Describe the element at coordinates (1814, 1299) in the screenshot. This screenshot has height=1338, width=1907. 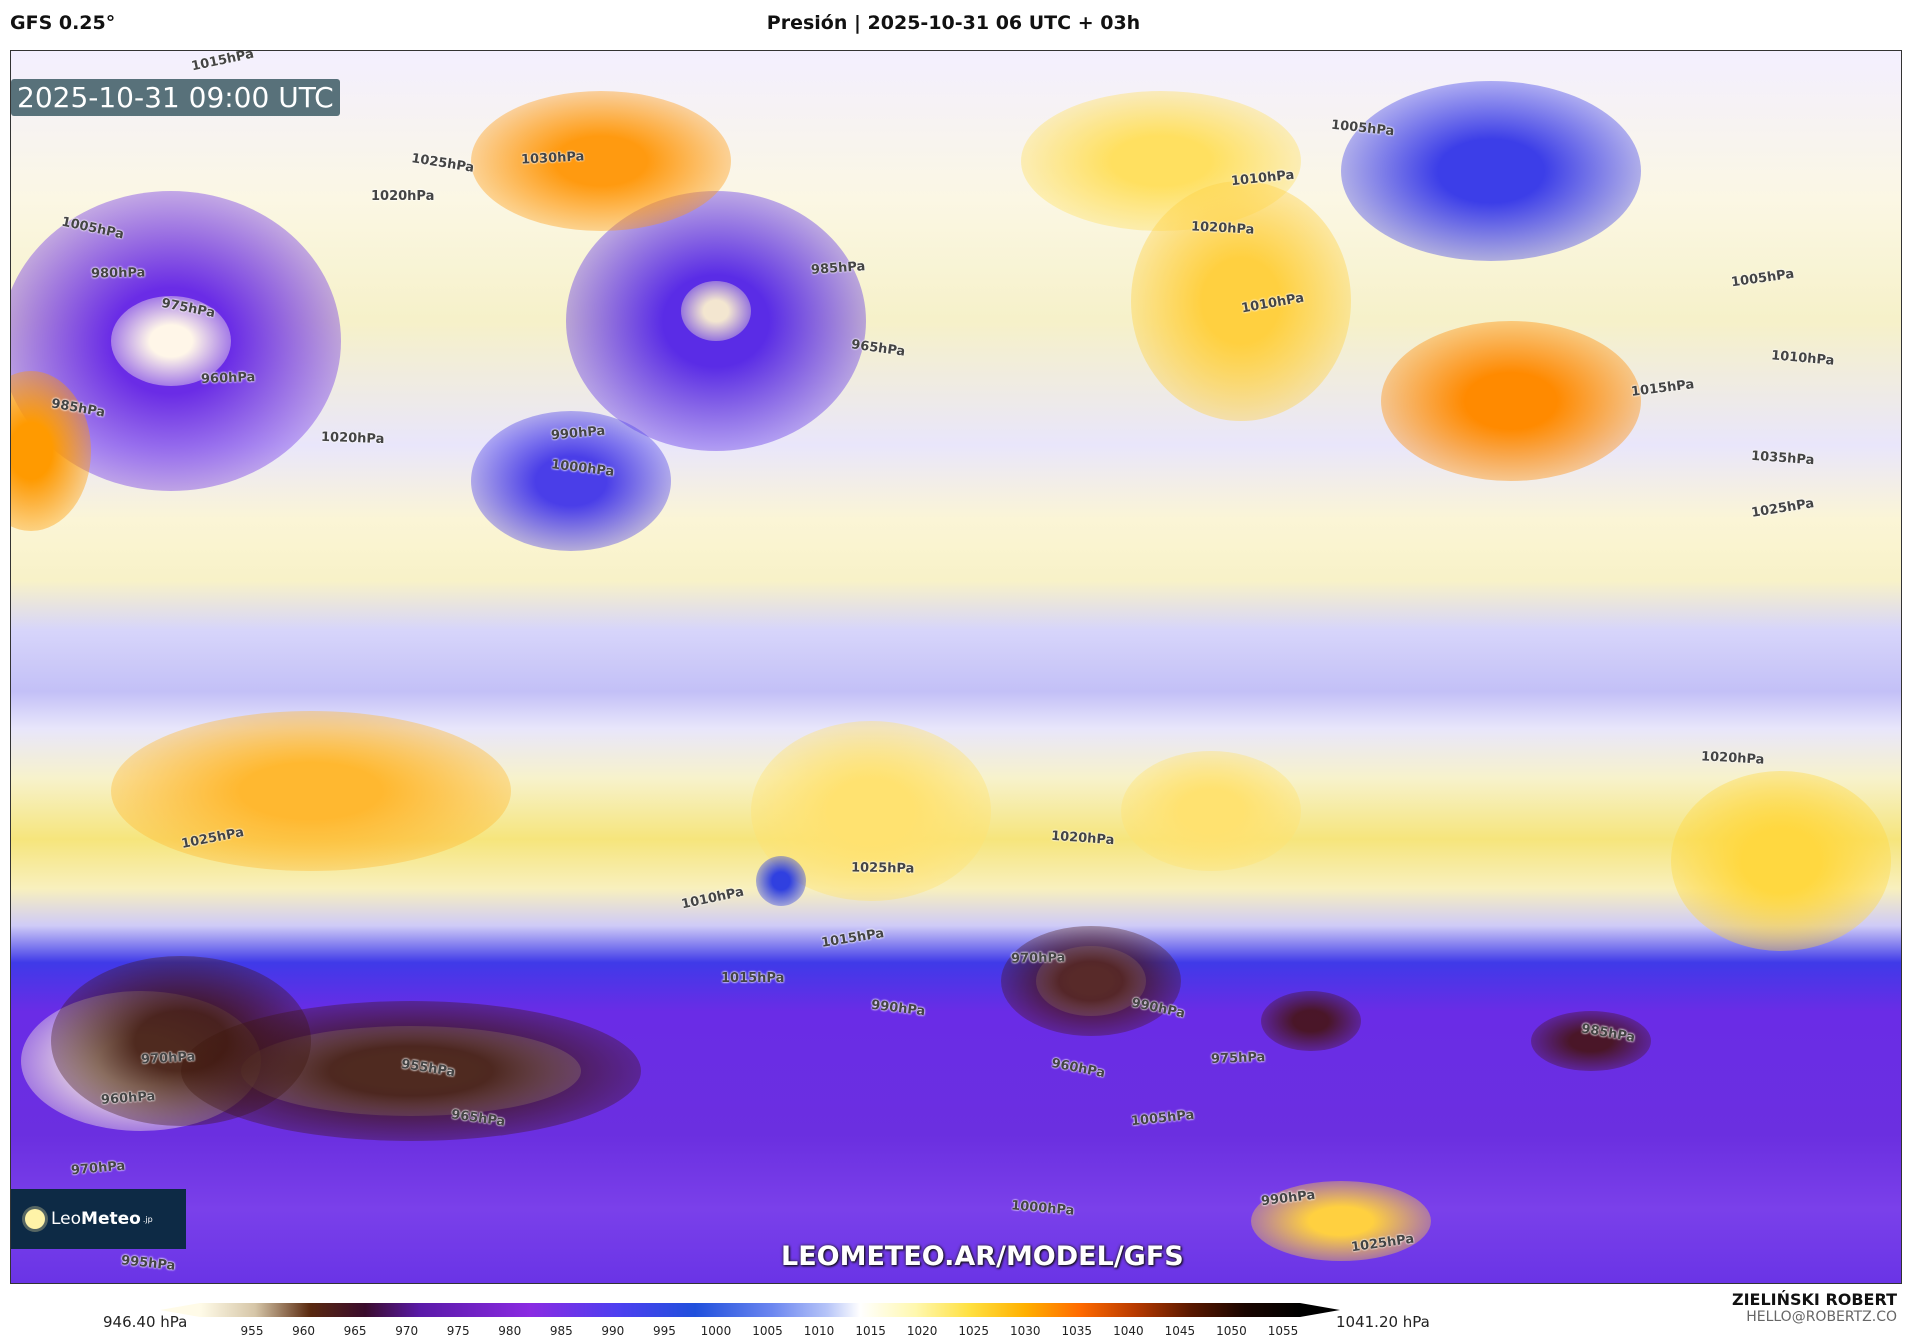
I see `author-name: ZIELIŃSKI ROBERT` at that location.